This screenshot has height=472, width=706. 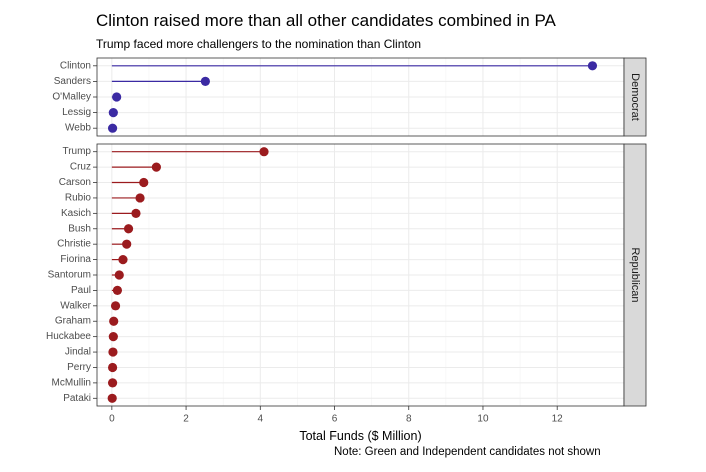 I want to click on x-tick-label: 6, so click(x=335, y=419).